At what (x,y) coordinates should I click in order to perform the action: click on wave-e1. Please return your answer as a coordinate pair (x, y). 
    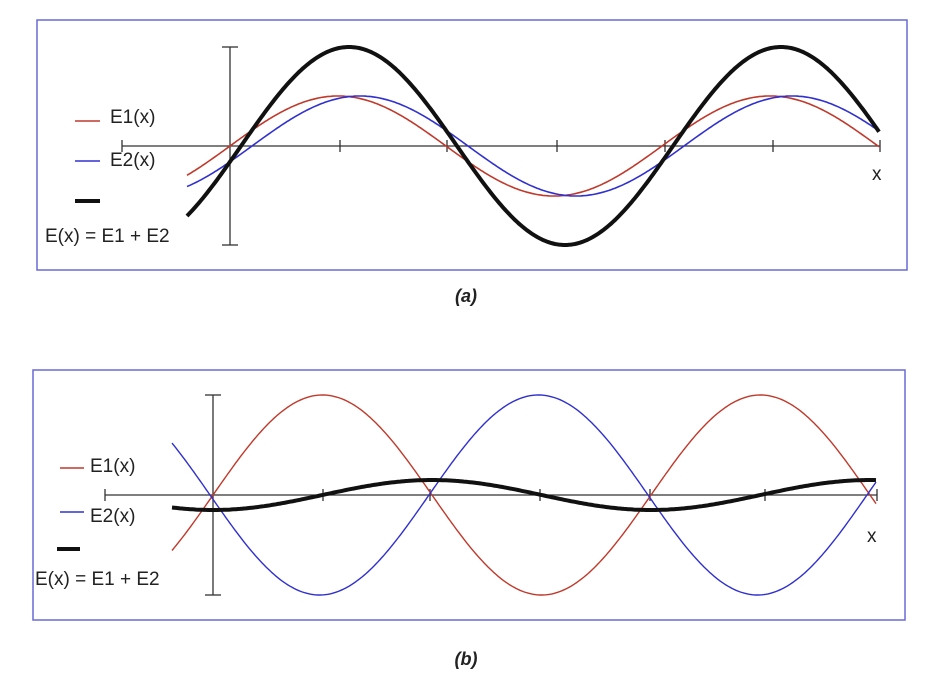
    Looking at the image, I should click on (533, 146).